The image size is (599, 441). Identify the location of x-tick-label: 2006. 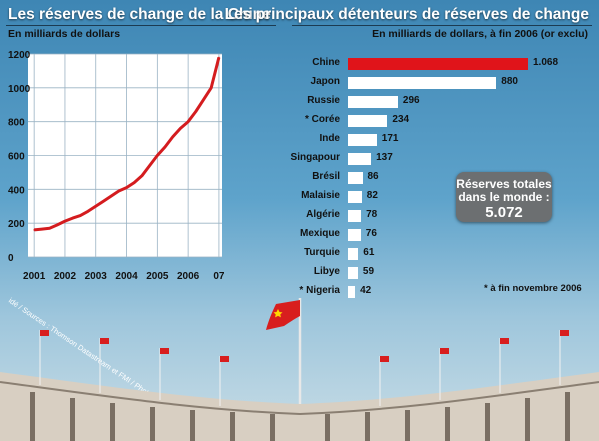
(188, 276).